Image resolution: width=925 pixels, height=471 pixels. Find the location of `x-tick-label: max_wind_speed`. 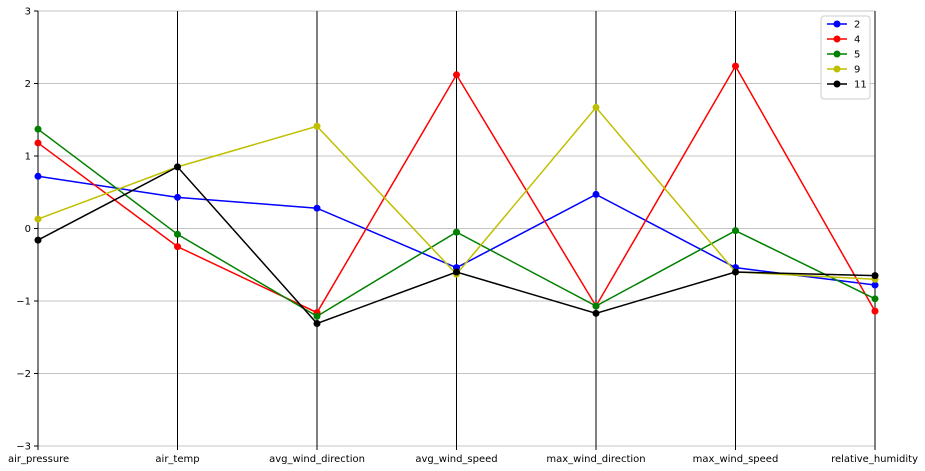

x-tick-label: max_wind_speed is located at coordinates (736, 459).